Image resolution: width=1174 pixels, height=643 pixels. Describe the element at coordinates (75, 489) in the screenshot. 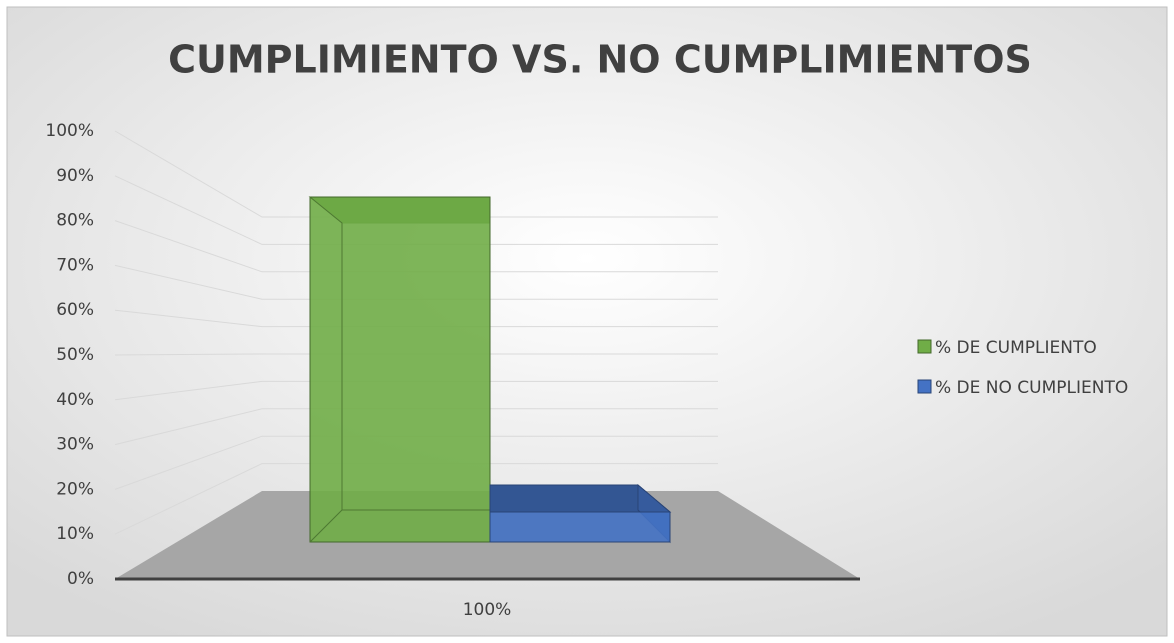

I see `y-tick-label: 20%` at that location.